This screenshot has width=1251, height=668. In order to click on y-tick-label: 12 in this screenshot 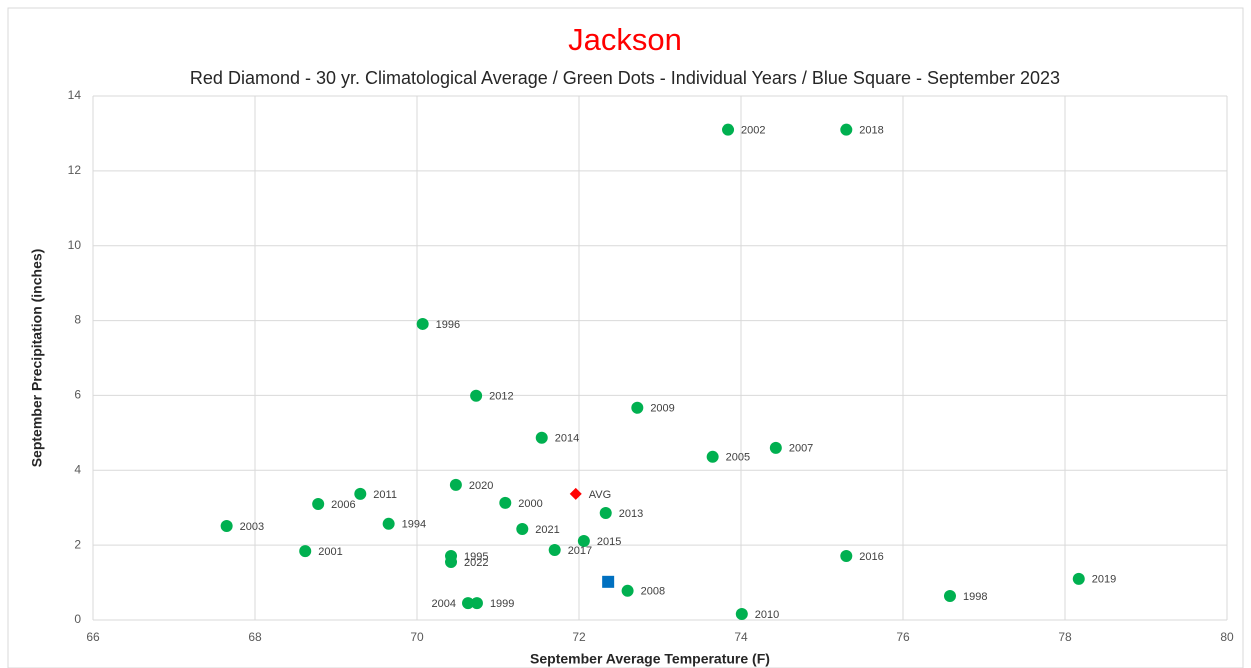, I will do `click(75, 170)`.